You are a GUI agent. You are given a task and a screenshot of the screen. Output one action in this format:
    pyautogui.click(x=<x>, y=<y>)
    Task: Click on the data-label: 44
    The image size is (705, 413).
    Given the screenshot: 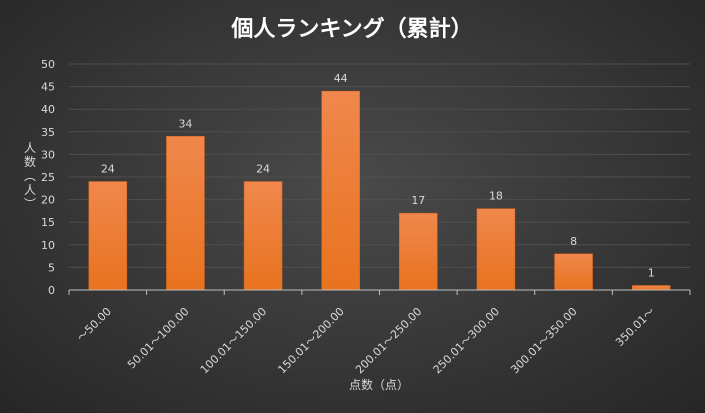 What is the action you would take?
    pyautogui.click(x=341, y=78)
    